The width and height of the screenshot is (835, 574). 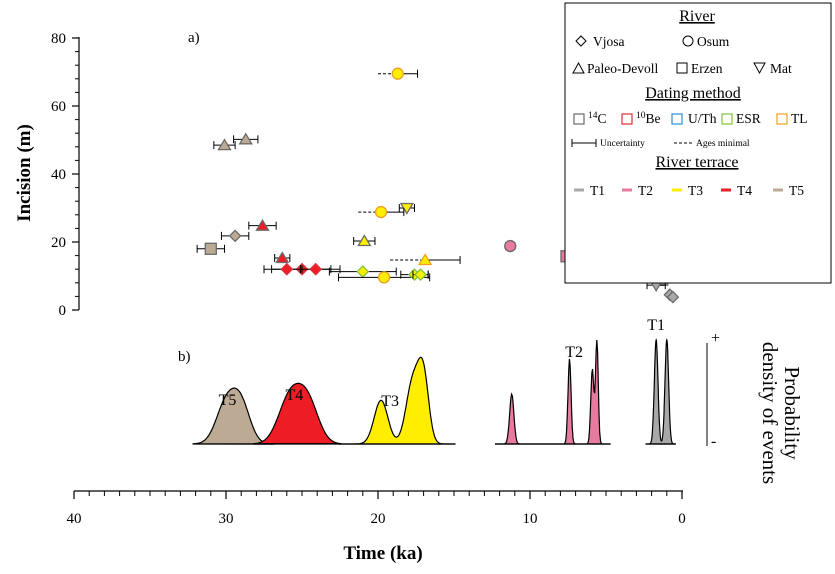 What do you see at coordinates (648, 118) in the screenshot?
I see `legend-method-label: 10Be` at bounding box center [648, 118].